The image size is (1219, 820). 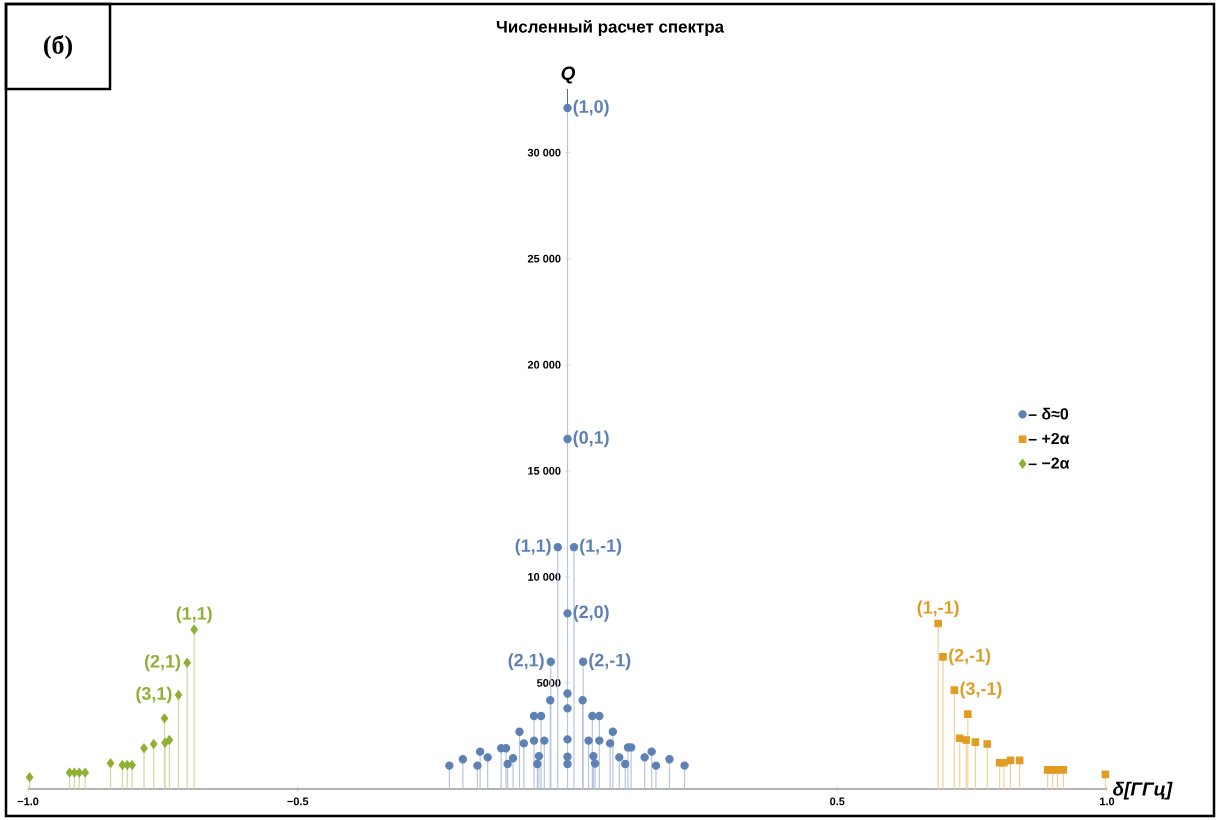 What do you see at coordinates (28, 801) in the screenshot?
I see `x-tick-label: −1.0` at bounding box center [28, 801].